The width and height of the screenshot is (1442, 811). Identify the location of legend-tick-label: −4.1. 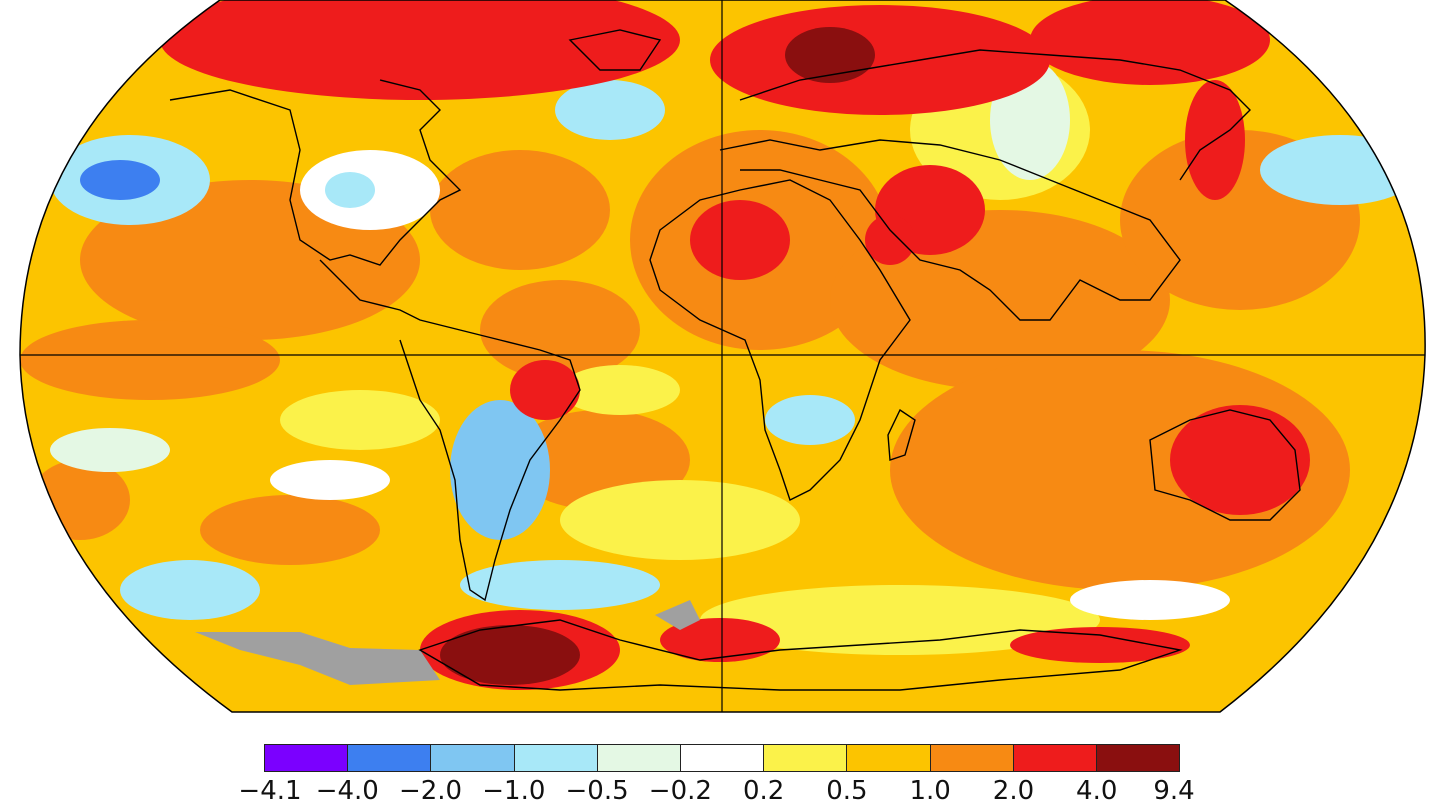
(270, 791).